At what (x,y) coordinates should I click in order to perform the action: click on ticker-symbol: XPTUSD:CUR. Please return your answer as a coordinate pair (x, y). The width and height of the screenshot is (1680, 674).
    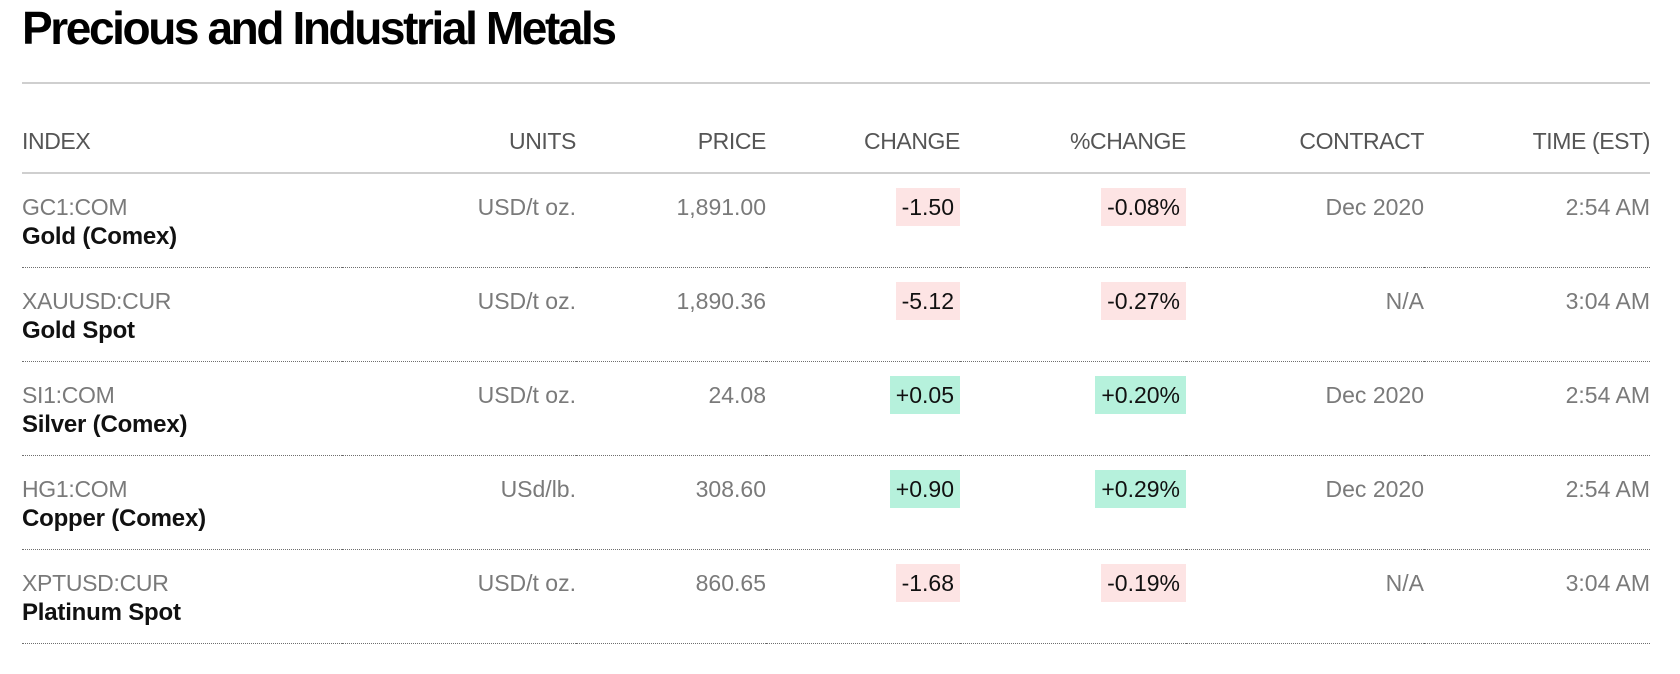
    Looking at the image, I should click on (95, 583).